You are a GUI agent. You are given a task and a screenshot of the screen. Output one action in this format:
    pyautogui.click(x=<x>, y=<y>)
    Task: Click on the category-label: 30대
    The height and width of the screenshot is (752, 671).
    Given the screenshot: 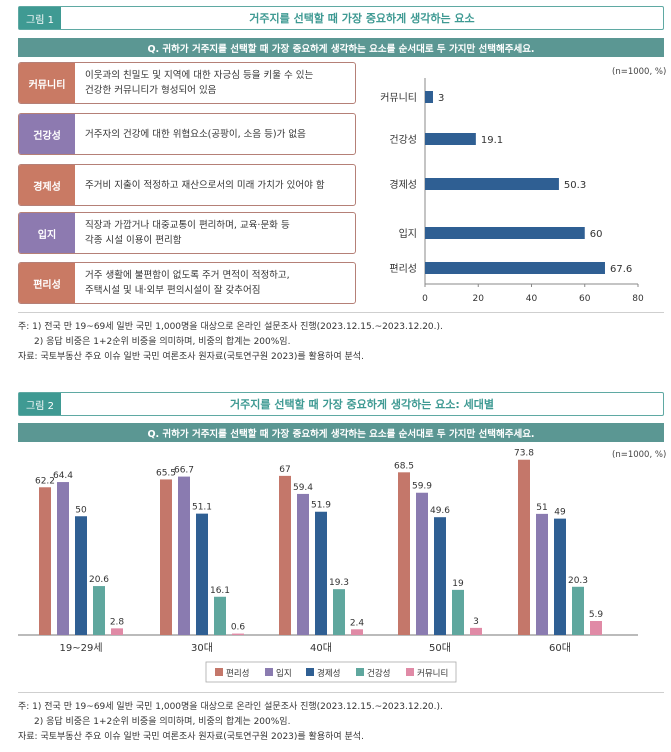 What is the action you would take?
    pyautogui.click(x=202, y=648)
    